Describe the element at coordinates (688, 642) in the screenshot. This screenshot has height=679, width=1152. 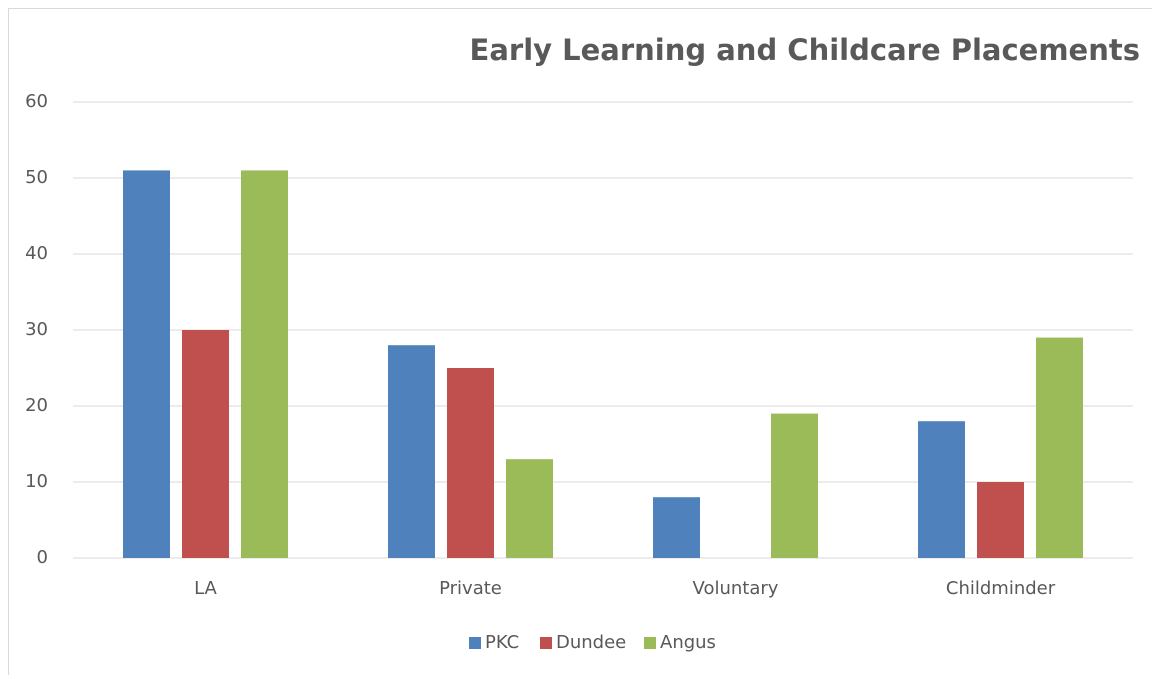
I see `legend-label: Angus` at that location.